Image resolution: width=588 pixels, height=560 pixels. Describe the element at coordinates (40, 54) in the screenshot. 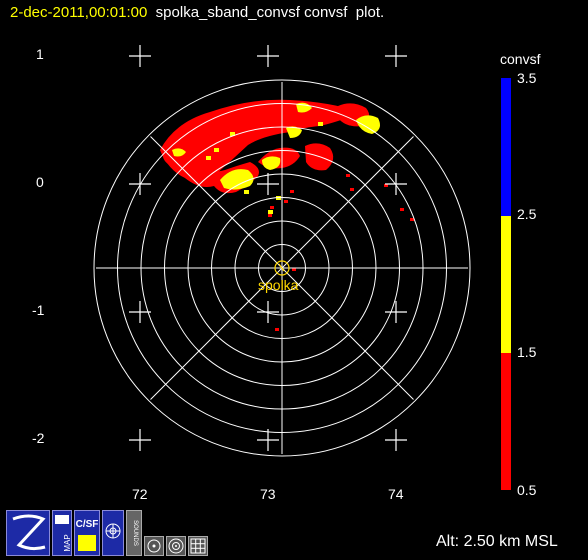

I see `y-tick-label: 1` at that location.